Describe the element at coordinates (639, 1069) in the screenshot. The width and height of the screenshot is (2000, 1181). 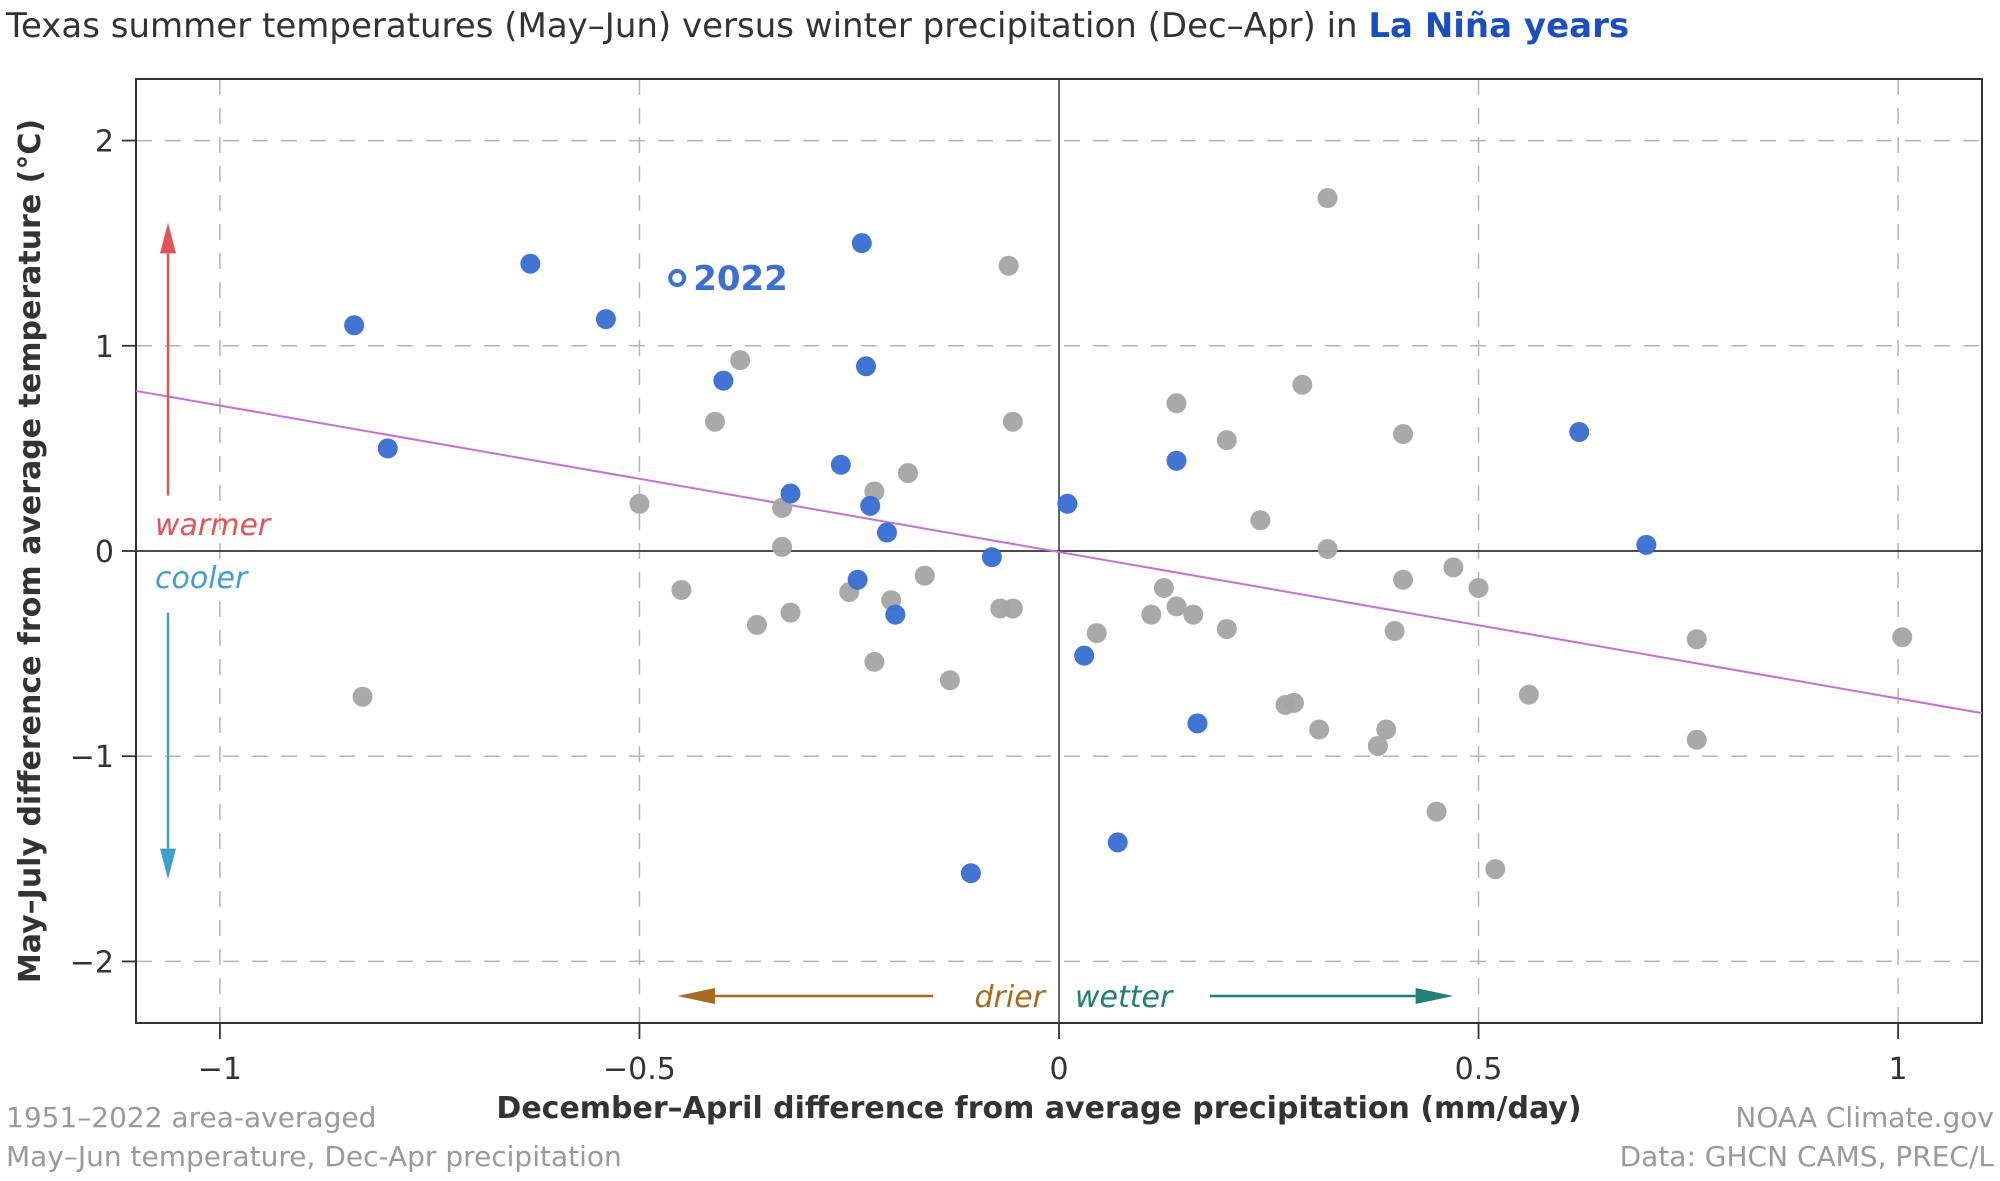
I see `x-tick-label: −0.5` at that location.